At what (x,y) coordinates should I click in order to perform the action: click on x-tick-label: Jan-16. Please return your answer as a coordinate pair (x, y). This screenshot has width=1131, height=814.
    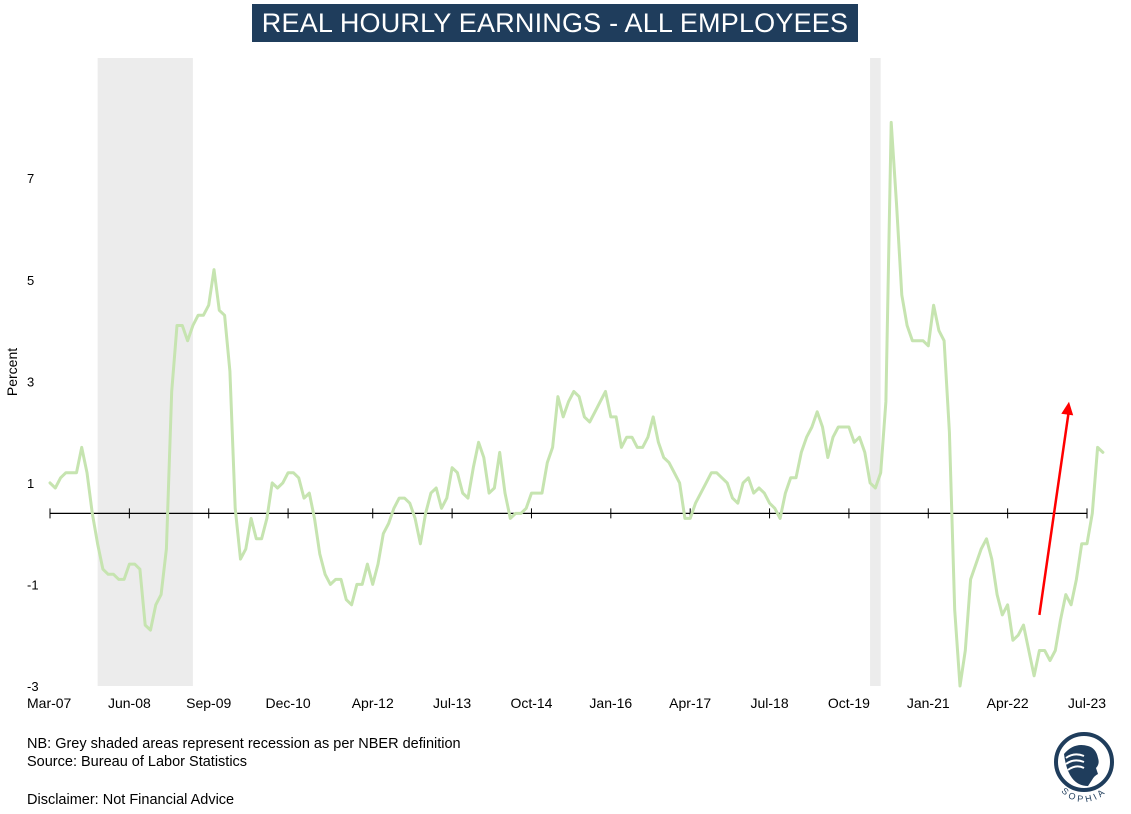
    Looking at the image, I should click on (610, 703).